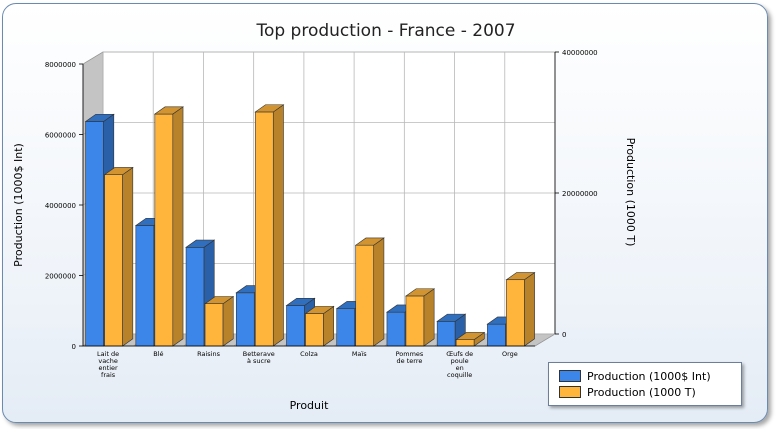 The width and height of the screenshot is (776, 429). What do you see at coordinates (60, 206) in the screenshot?
I see `y-tick-label: 4000000` at bounding box center [60, 206].